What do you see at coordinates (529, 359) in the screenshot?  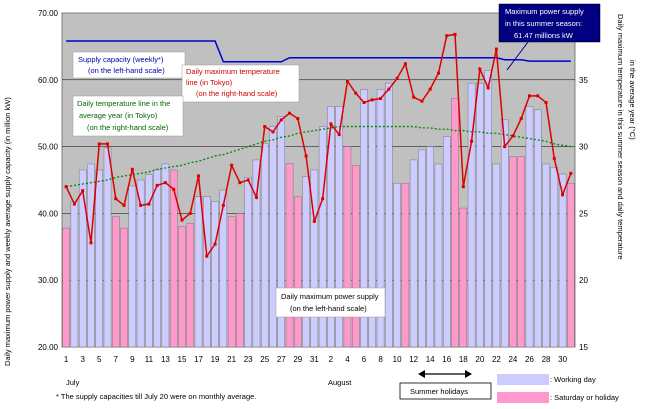 I see `x-tick-label: 26` at bounding box center [529, 359].